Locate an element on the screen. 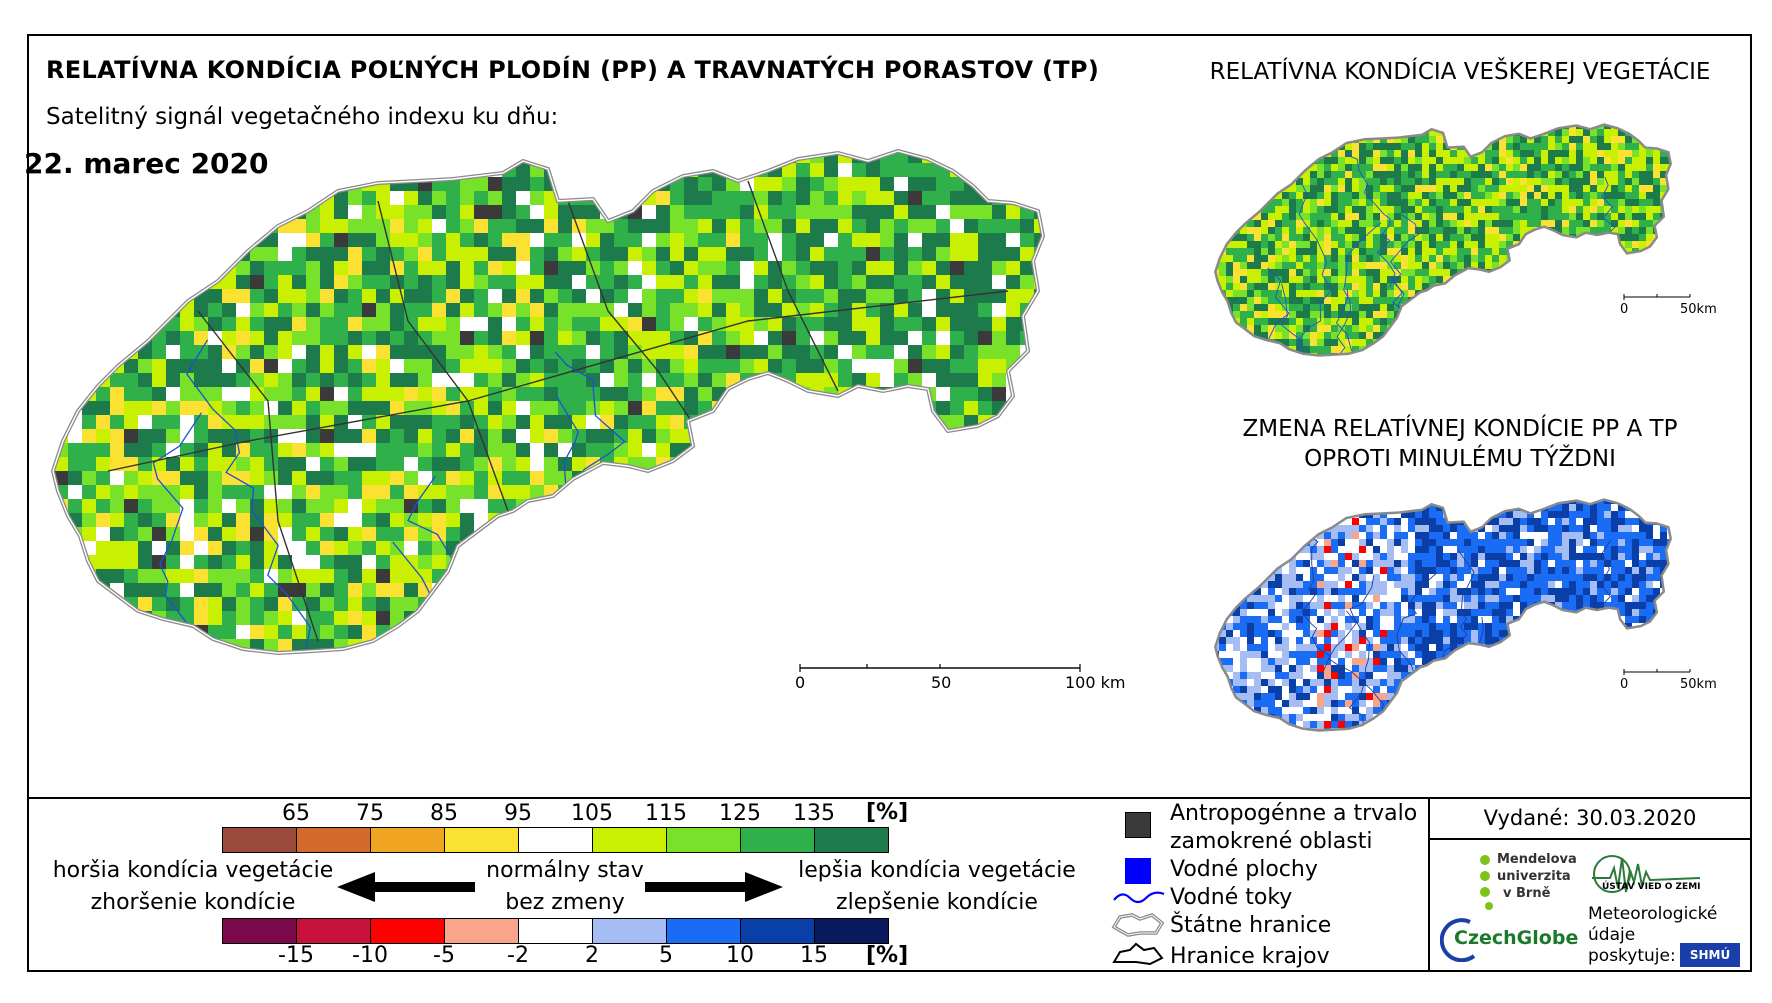 The image size is (1772, 1003). worse-label-1: horšia kondícia vegetácie is located at coordinates (193, 870).